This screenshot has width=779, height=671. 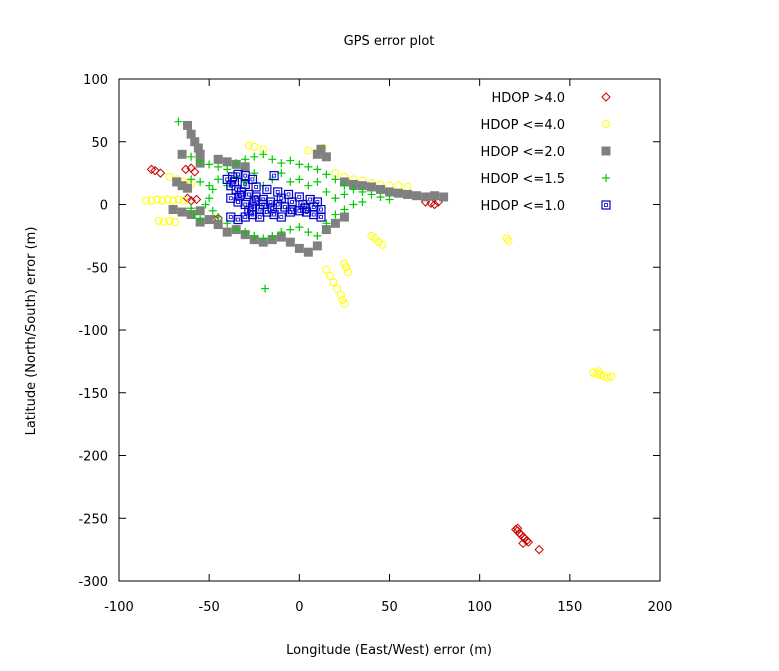 What do you see at coordinates (389, 650) in the screenshot?
I see `x-axis-label: Longitude (East/West) error (m)` at bounding box center [389, 650].